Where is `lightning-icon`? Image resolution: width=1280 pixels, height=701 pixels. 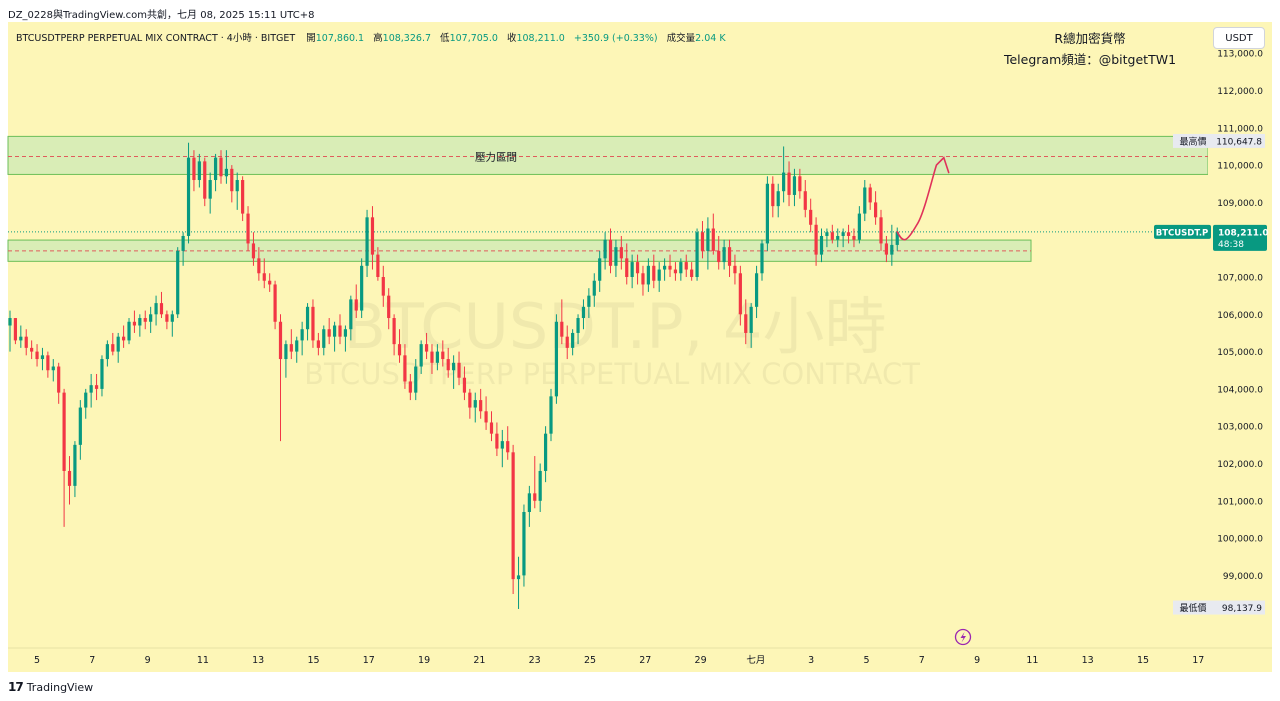 lightning-icon is located at coordinates (963, 637).